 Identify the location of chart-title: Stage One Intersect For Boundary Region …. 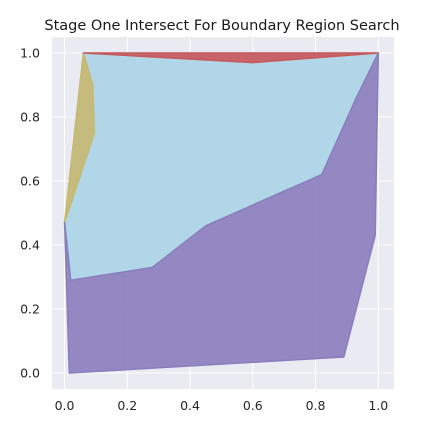
(221, 26).